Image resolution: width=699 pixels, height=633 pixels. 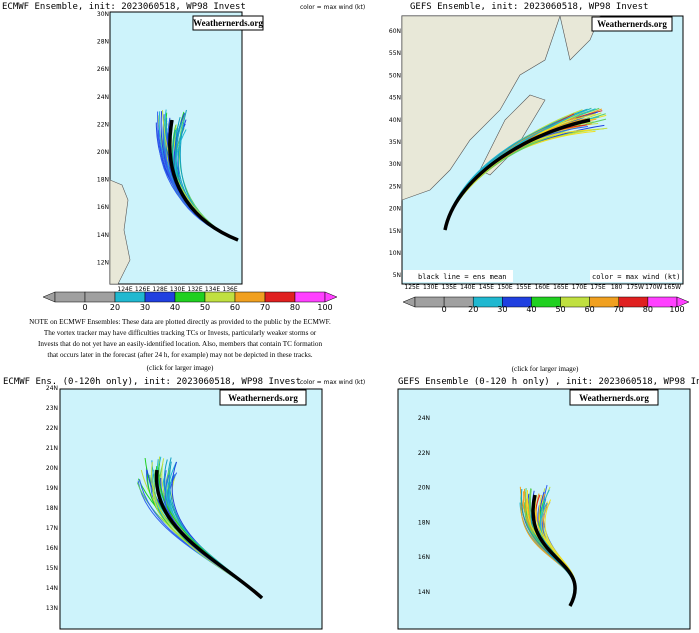 I want to click on mean-note: black line = ens mean, so click(x=462, y=277).